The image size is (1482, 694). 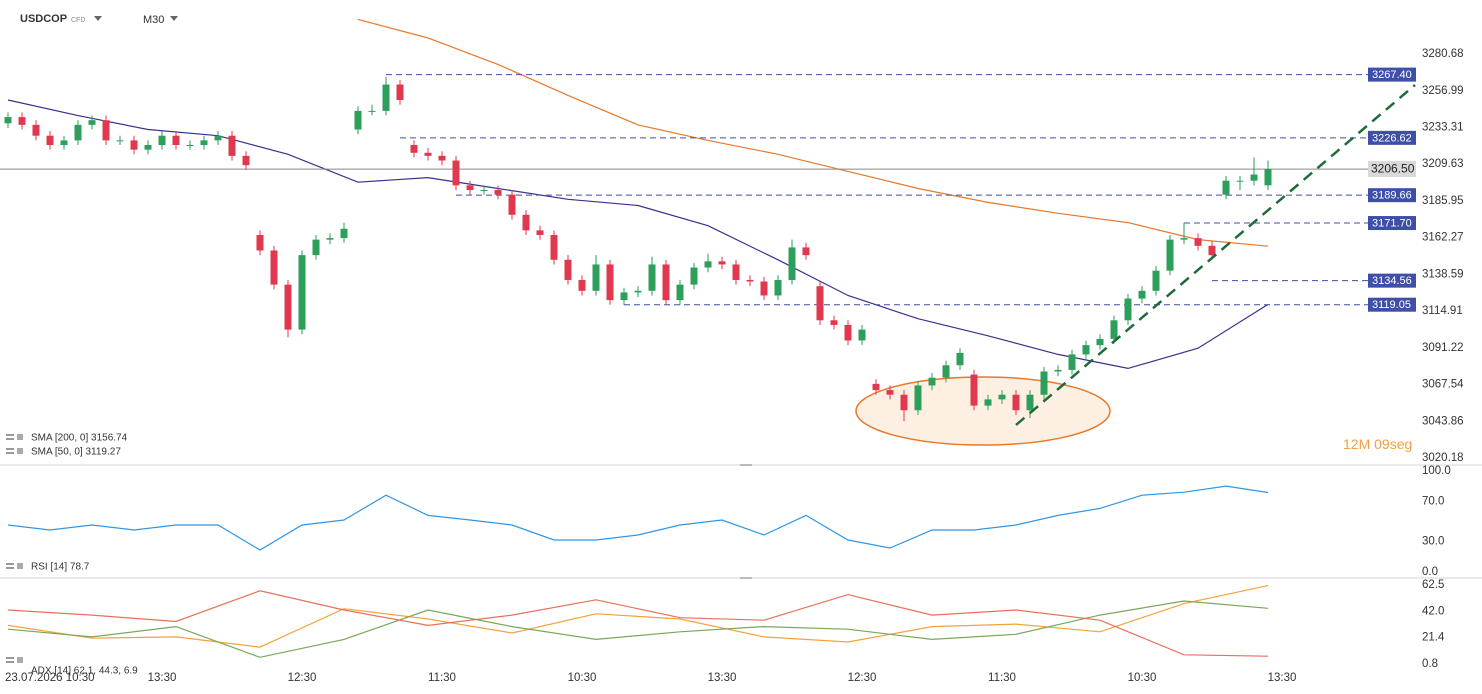 I want to click on y-tick-label: 3114.91, so click(x=1442, y=311).